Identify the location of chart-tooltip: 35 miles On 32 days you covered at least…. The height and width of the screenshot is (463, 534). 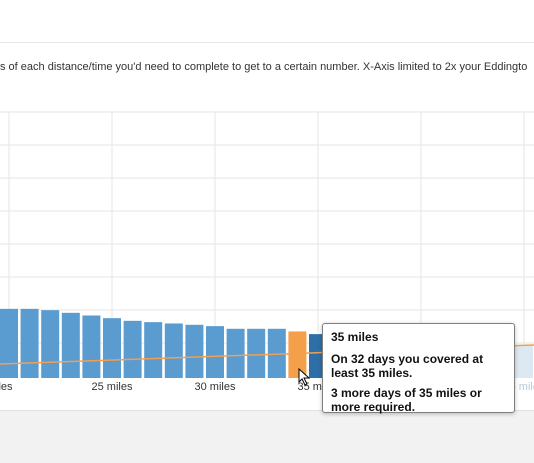
(418, 368).